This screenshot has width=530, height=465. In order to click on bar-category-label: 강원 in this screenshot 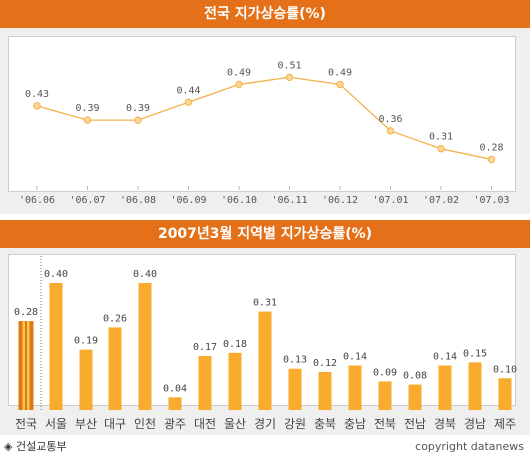, I will do `click(295, 424)`.